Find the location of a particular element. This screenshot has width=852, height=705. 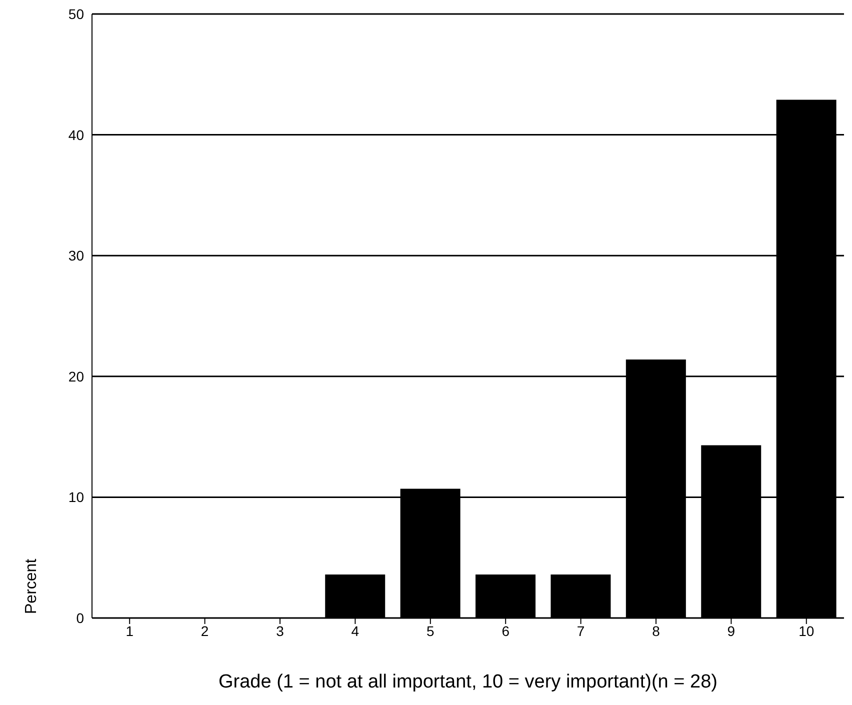

x-tick-label: 9 is located at coordinates (731, 630).